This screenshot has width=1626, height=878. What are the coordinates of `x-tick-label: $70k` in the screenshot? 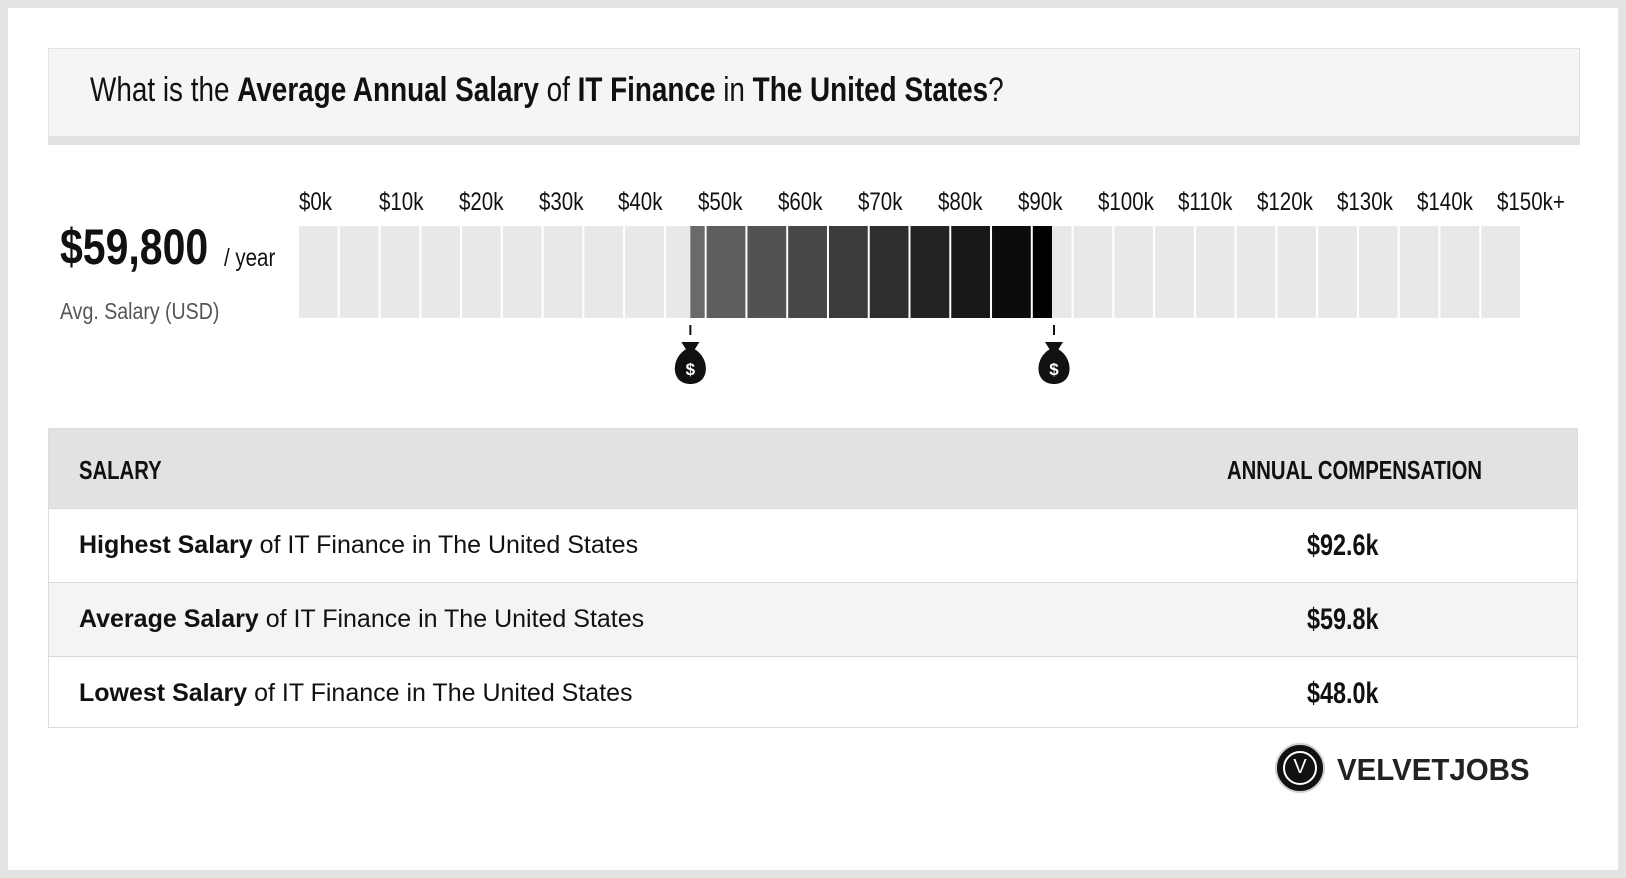 It's located at (880, 202).